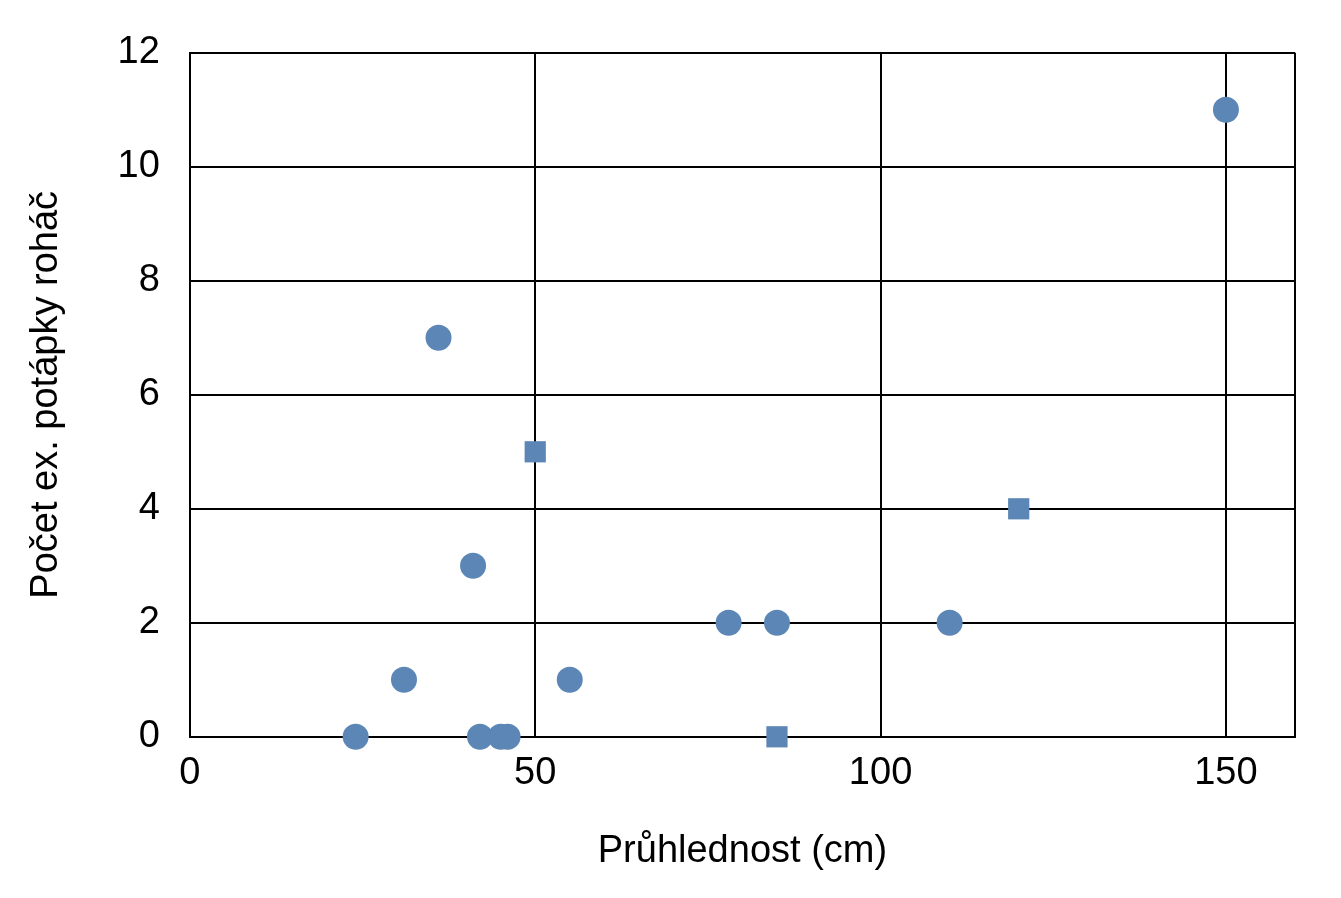 The width and height of the screenshot is (1341, 898). What do you see at coordinates (149, 392) in the screenshot?
I see `y-tick-label: 6` at bounding box center [149, 392].